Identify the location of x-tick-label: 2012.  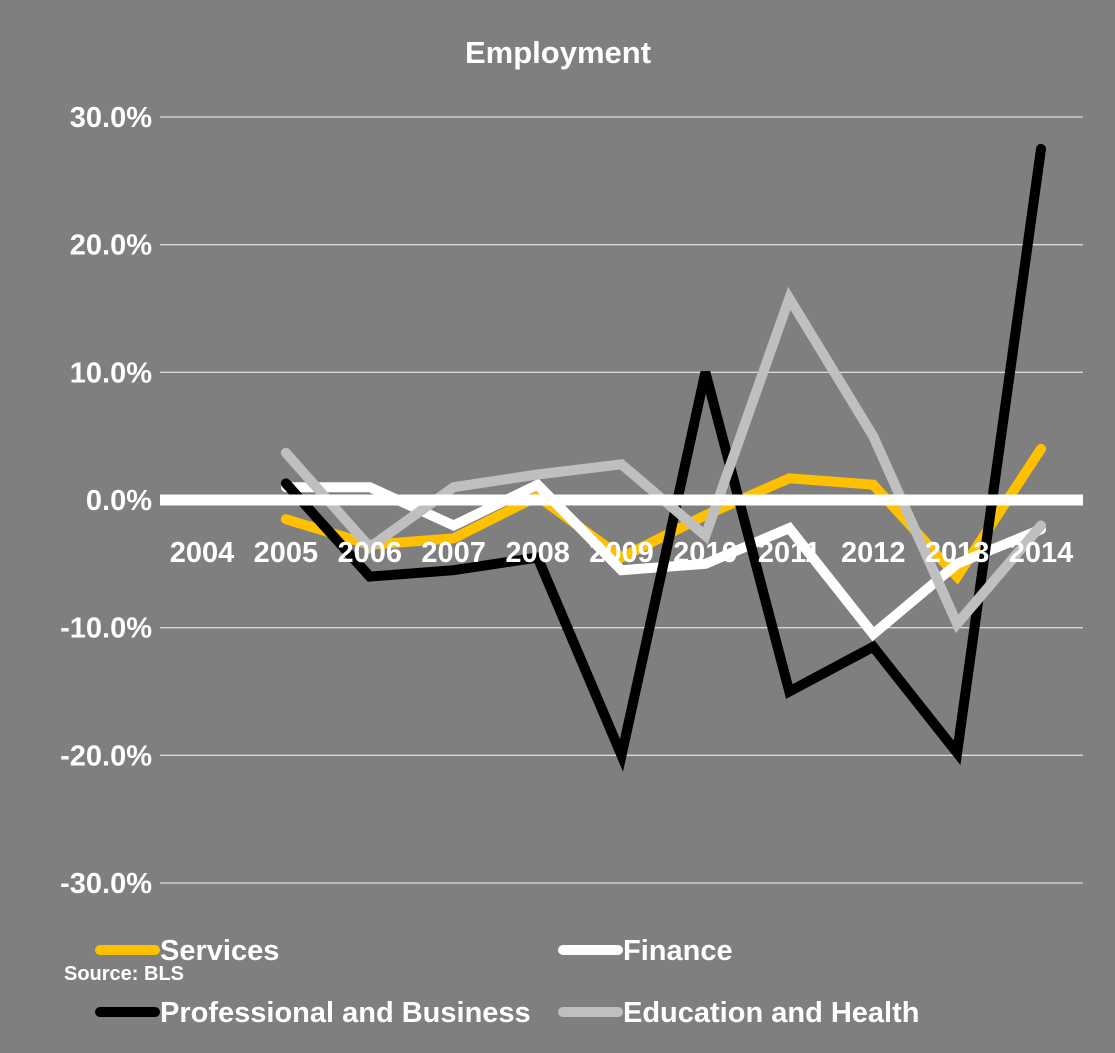
(873, 553).